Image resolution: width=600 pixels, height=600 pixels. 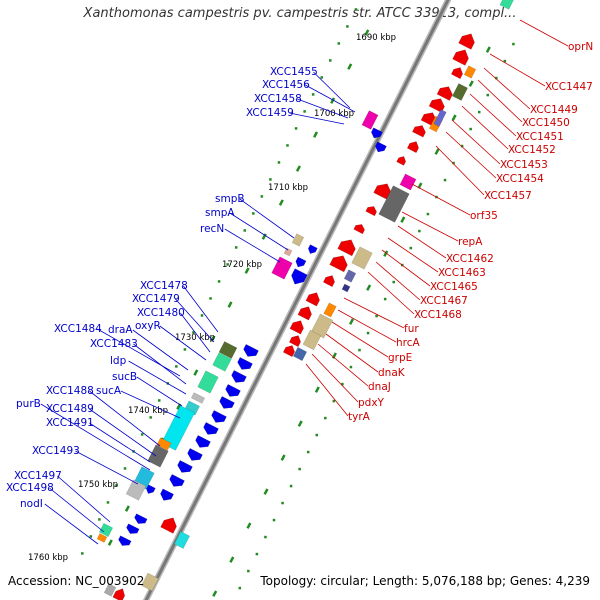 What do you see at coordinates (220, 213) in the screenshot?
I see `gene-label-smpA: smpA` at bounding box center [220, 213].